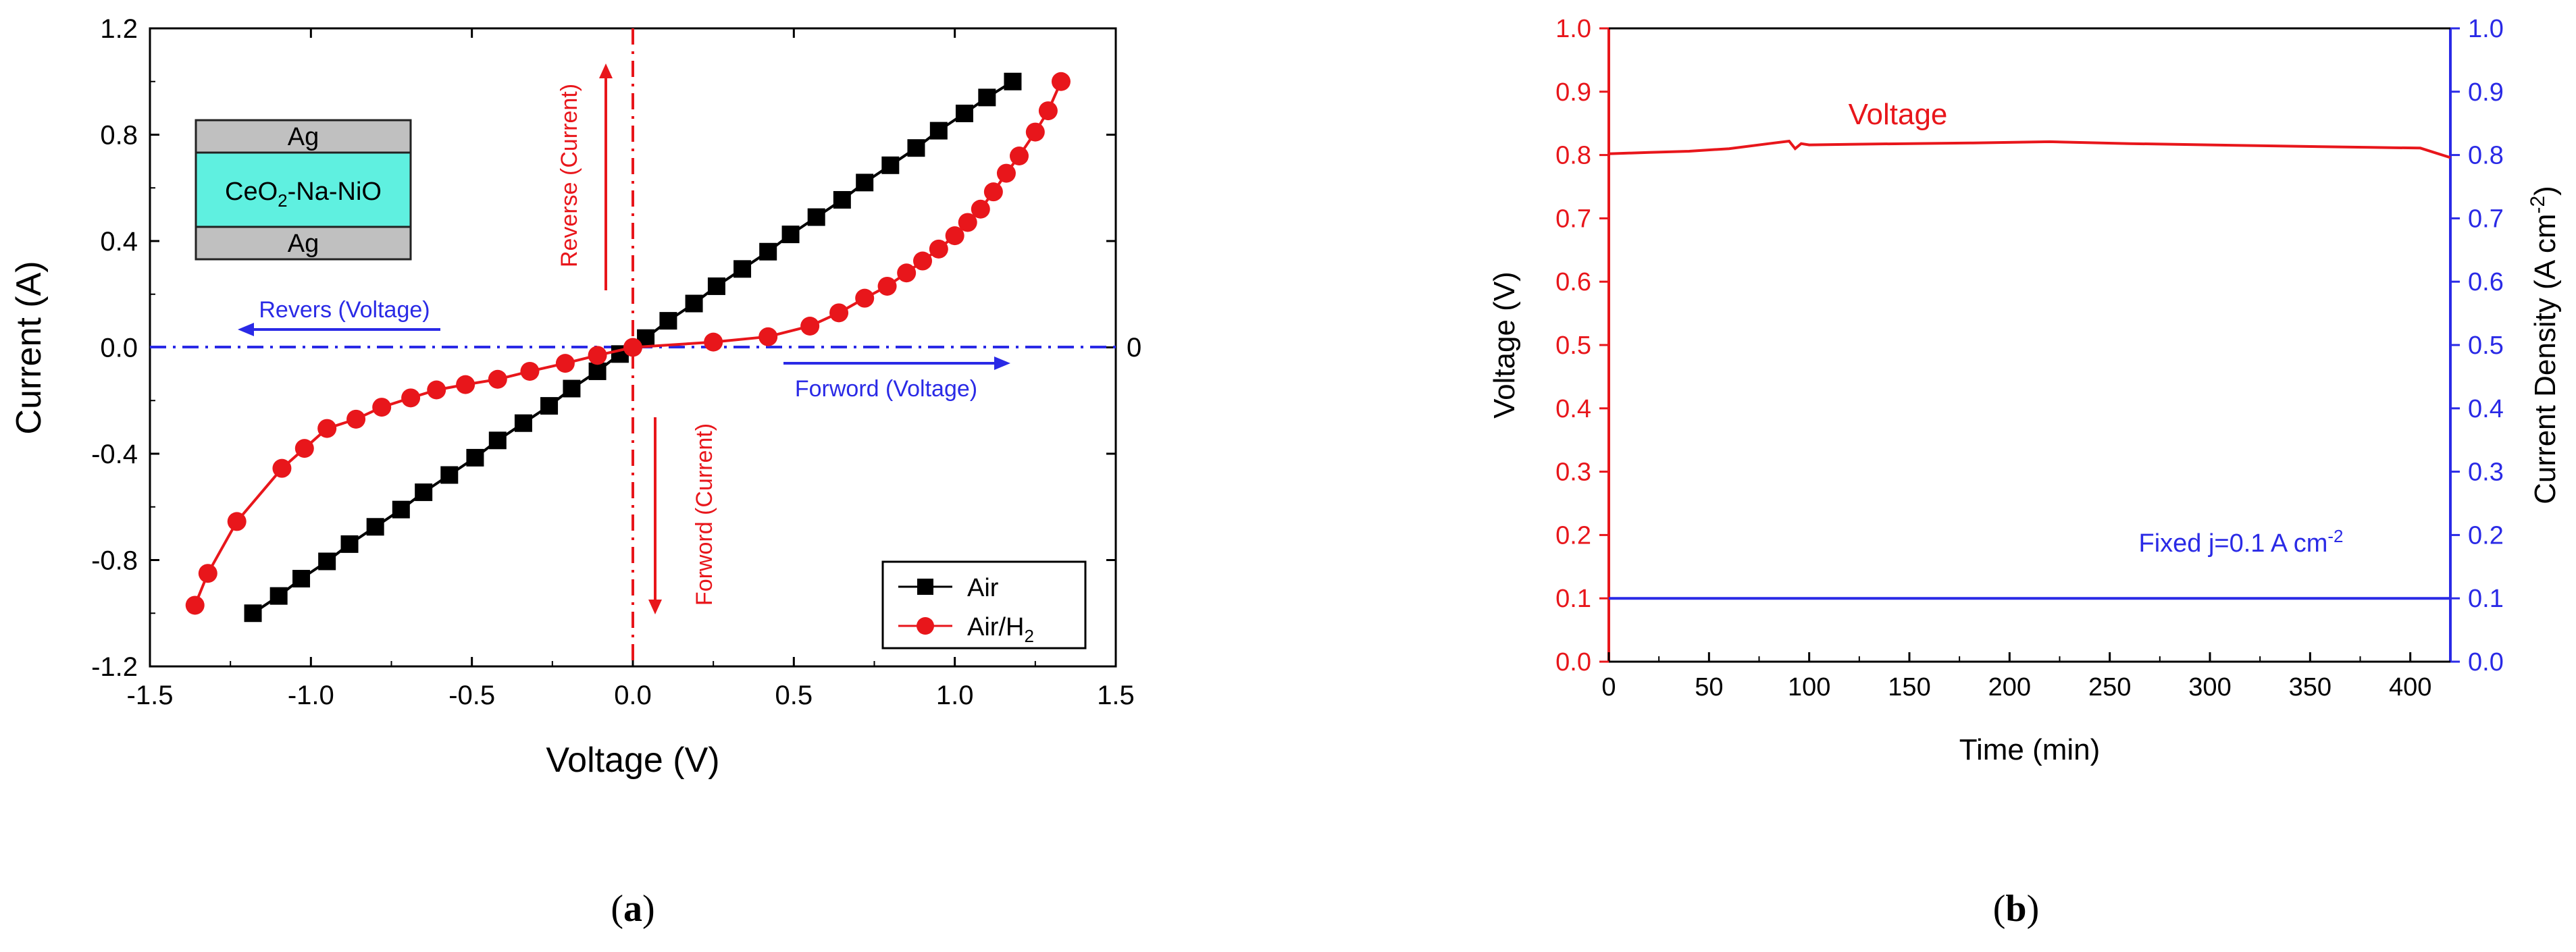  I want to click on x-tick-label-b: 100, so click(1809, 687).